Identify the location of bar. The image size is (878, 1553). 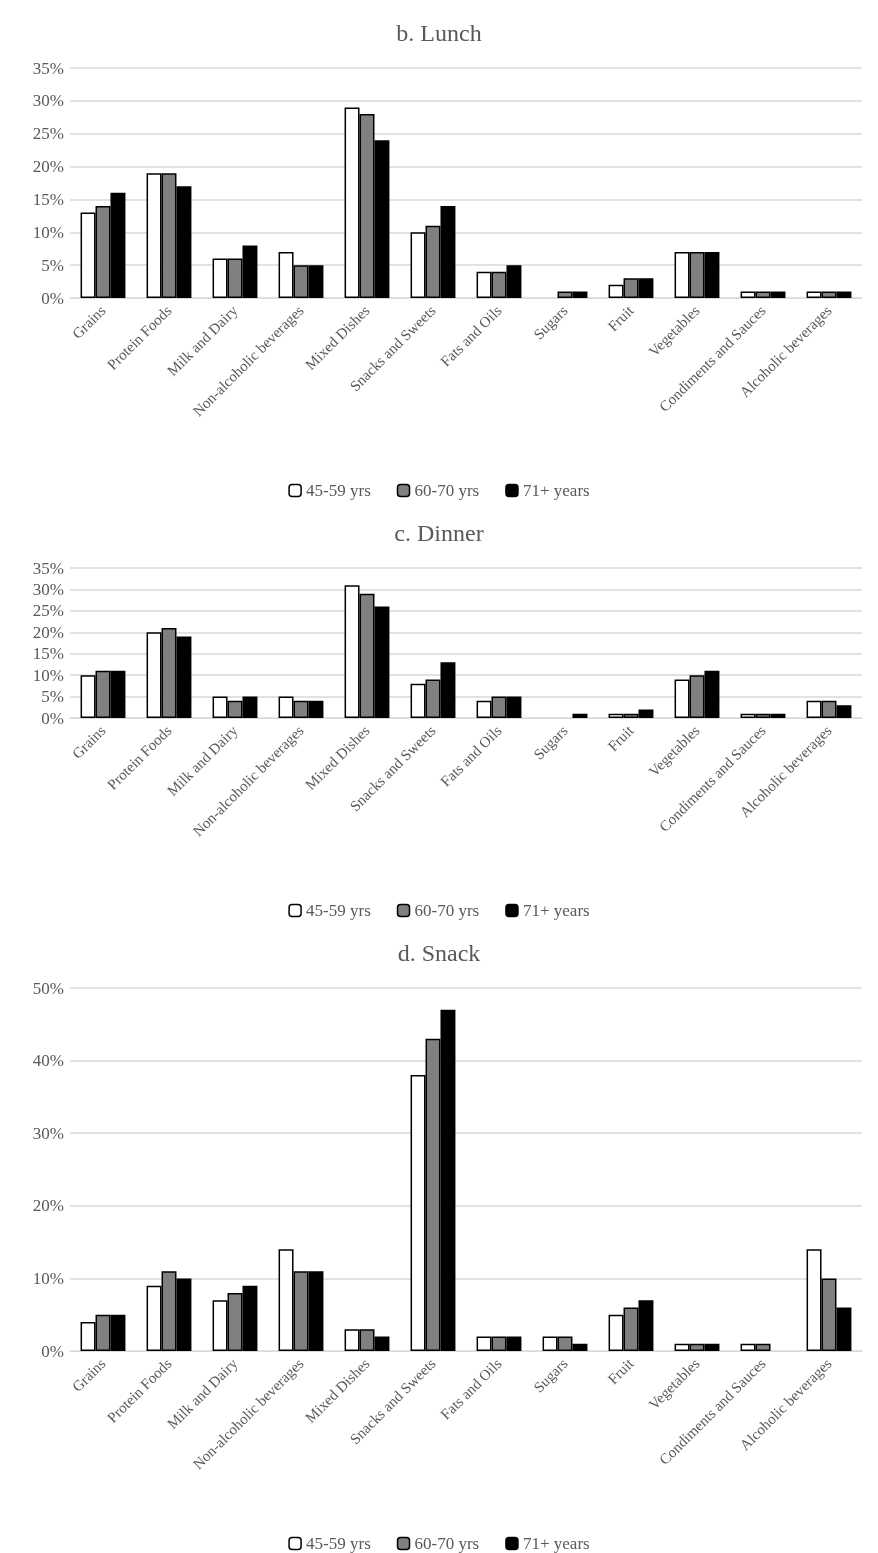
(580, 715).